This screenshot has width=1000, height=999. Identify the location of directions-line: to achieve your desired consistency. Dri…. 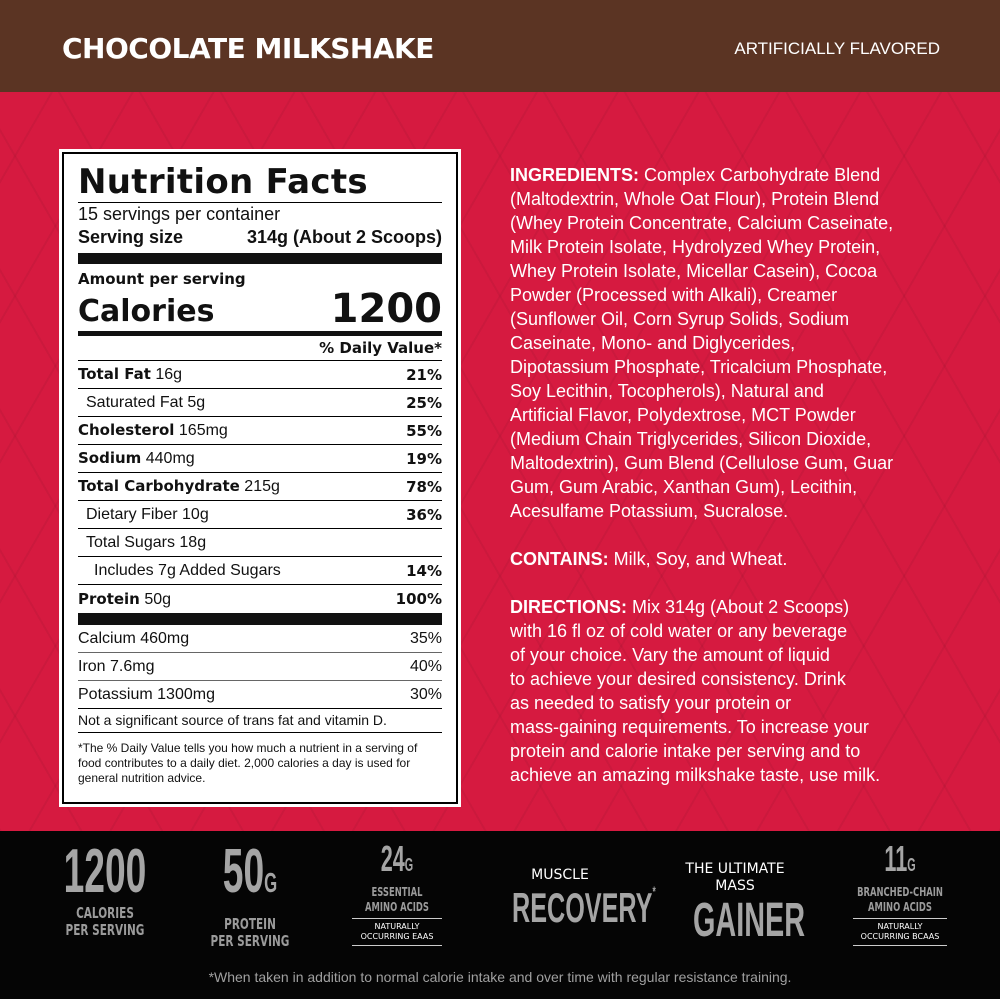
(735, 679).